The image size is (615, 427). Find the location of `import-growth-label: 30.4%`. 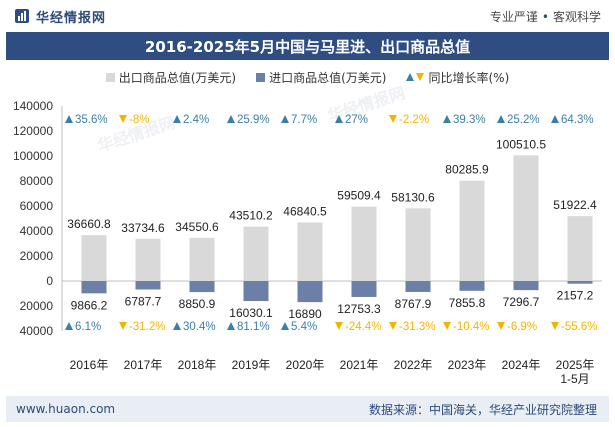

import-growth-label: 30.4% is located at coordinates (194, 327).